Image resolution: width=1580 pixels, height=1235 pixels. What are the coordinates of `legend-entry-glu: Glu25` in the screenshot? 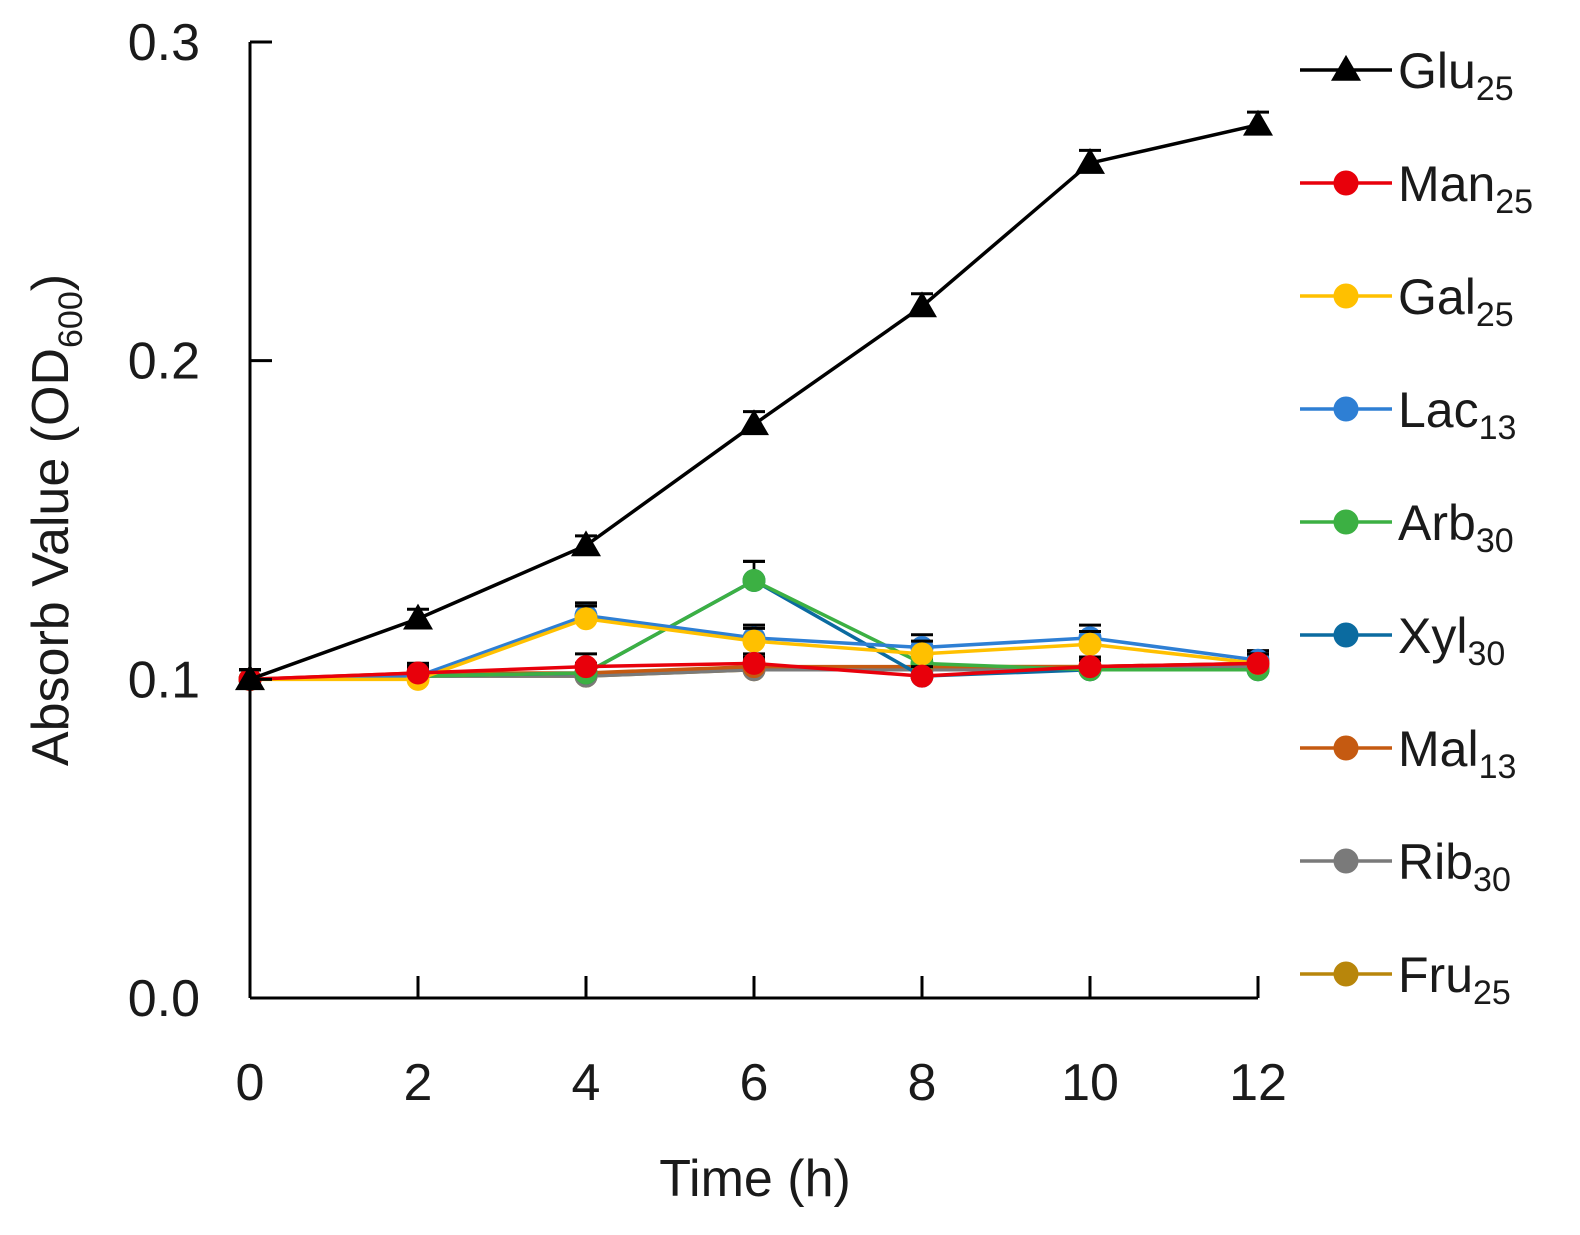 It's located at (1407, 75).